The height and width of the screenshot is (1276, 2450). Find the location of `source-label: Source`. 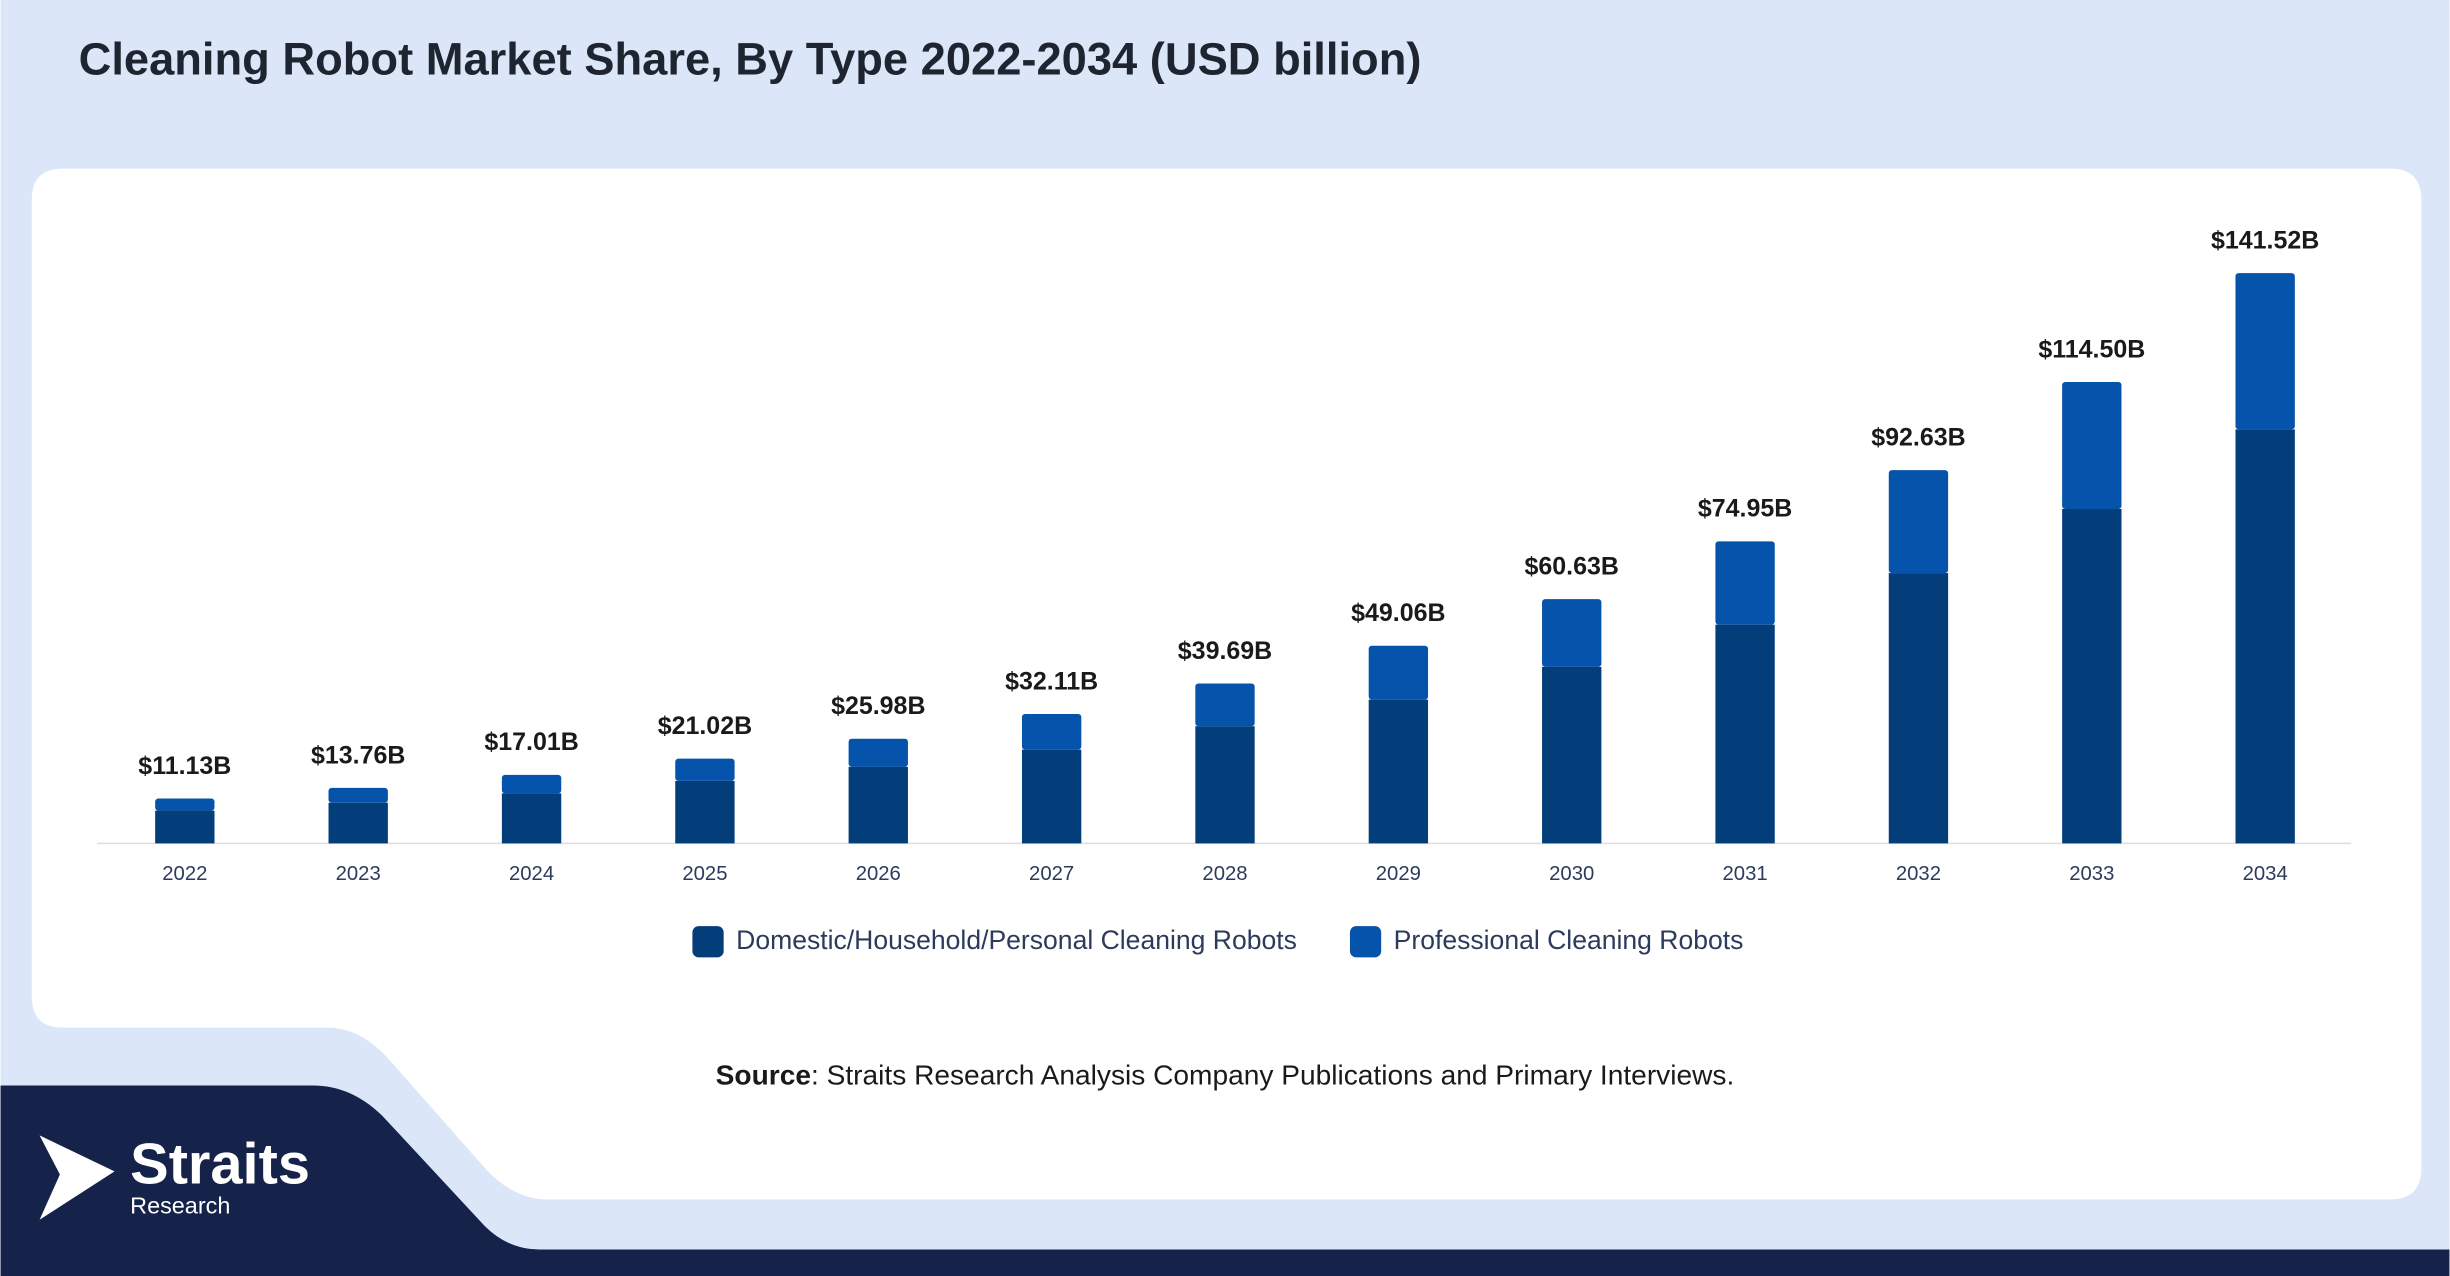

source-label: Source is located at coordinates (763, 1075).